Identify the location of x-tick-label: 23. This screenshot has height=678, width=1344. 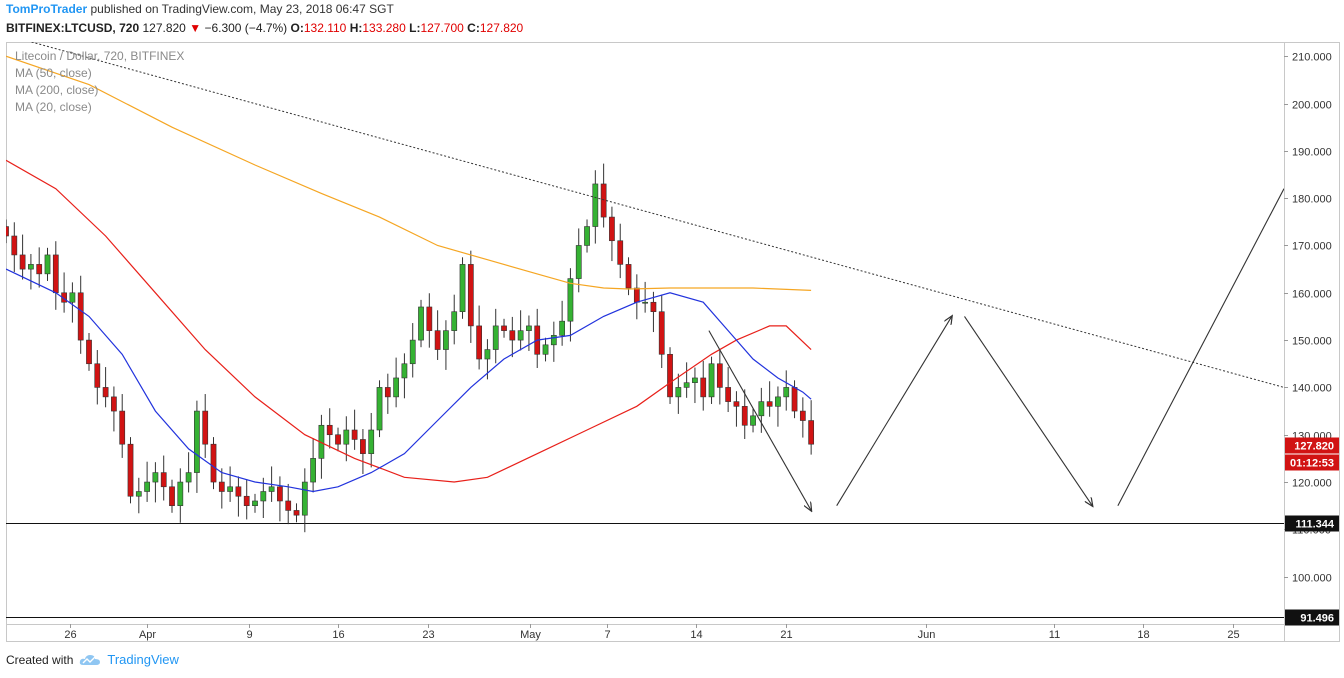
(428, 635).